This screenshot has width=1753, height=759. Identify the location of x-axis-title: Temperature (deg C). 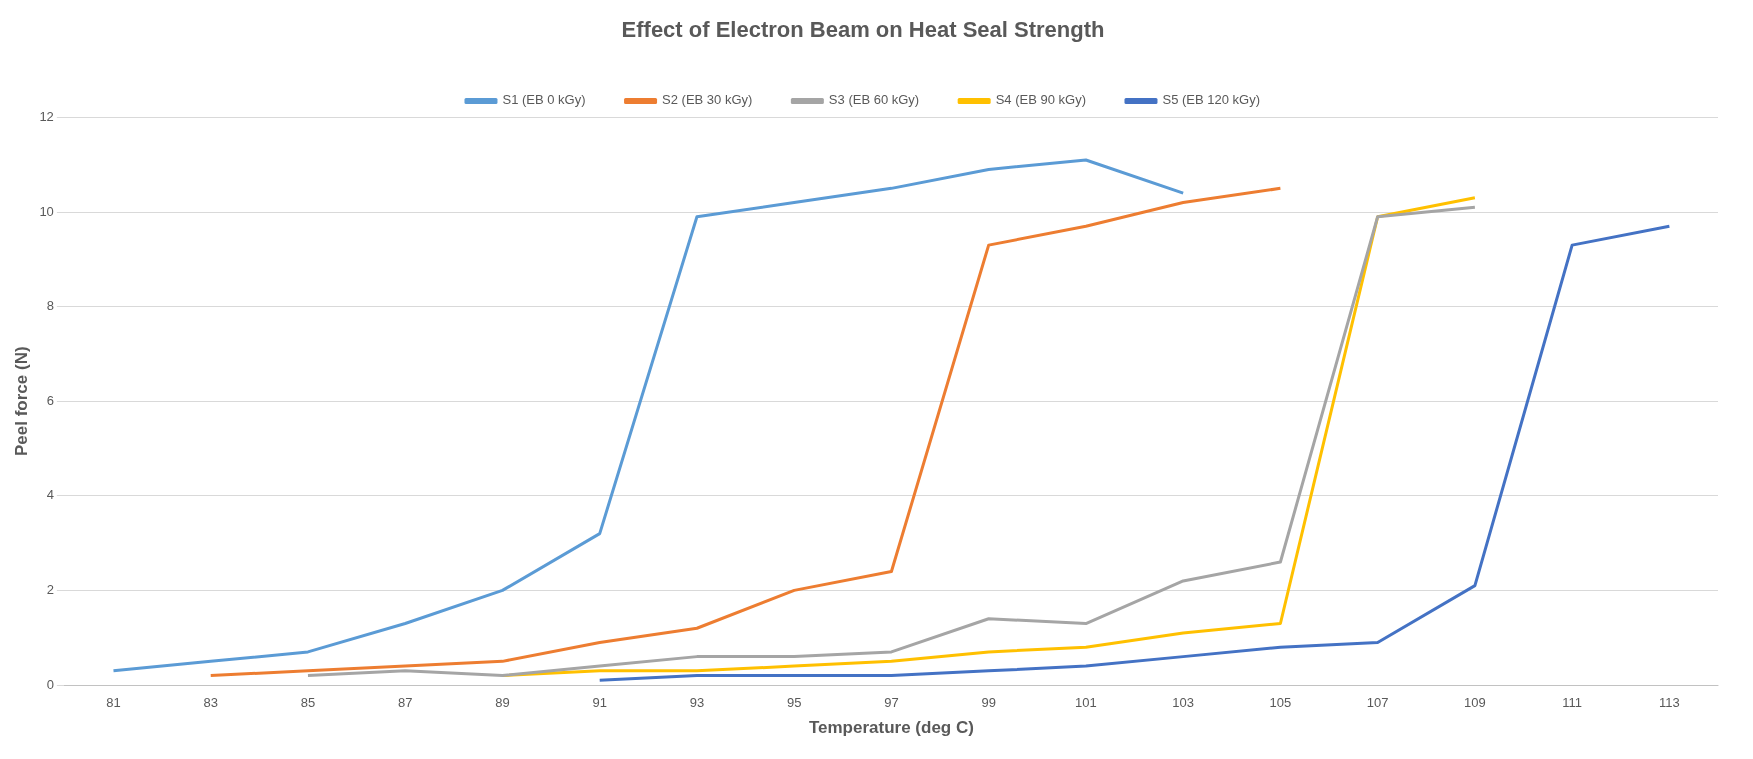
(891, 728).